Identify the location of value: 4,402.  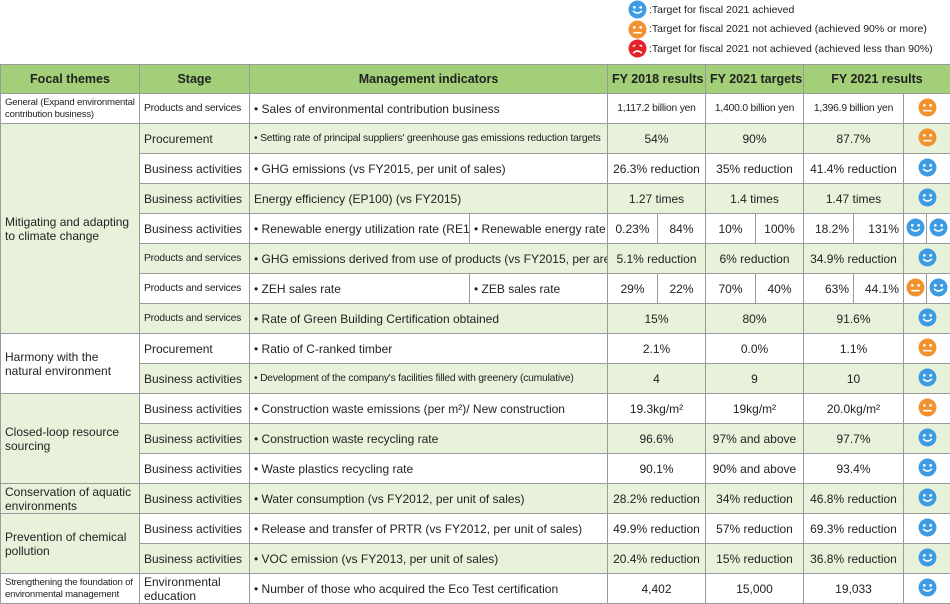
(656, 588).